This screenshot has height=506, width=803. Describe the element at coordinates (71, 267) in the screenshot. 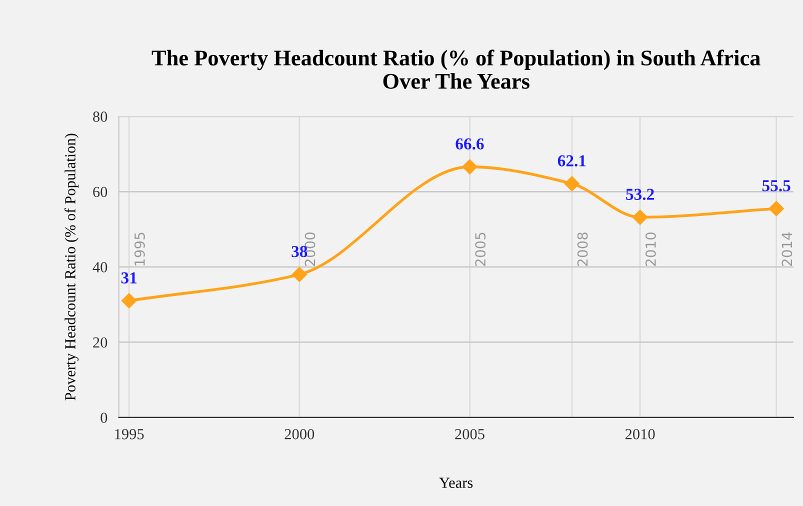

I see `y-axis-title: Poverty Headcount Ratio (% of Population)` at that location.